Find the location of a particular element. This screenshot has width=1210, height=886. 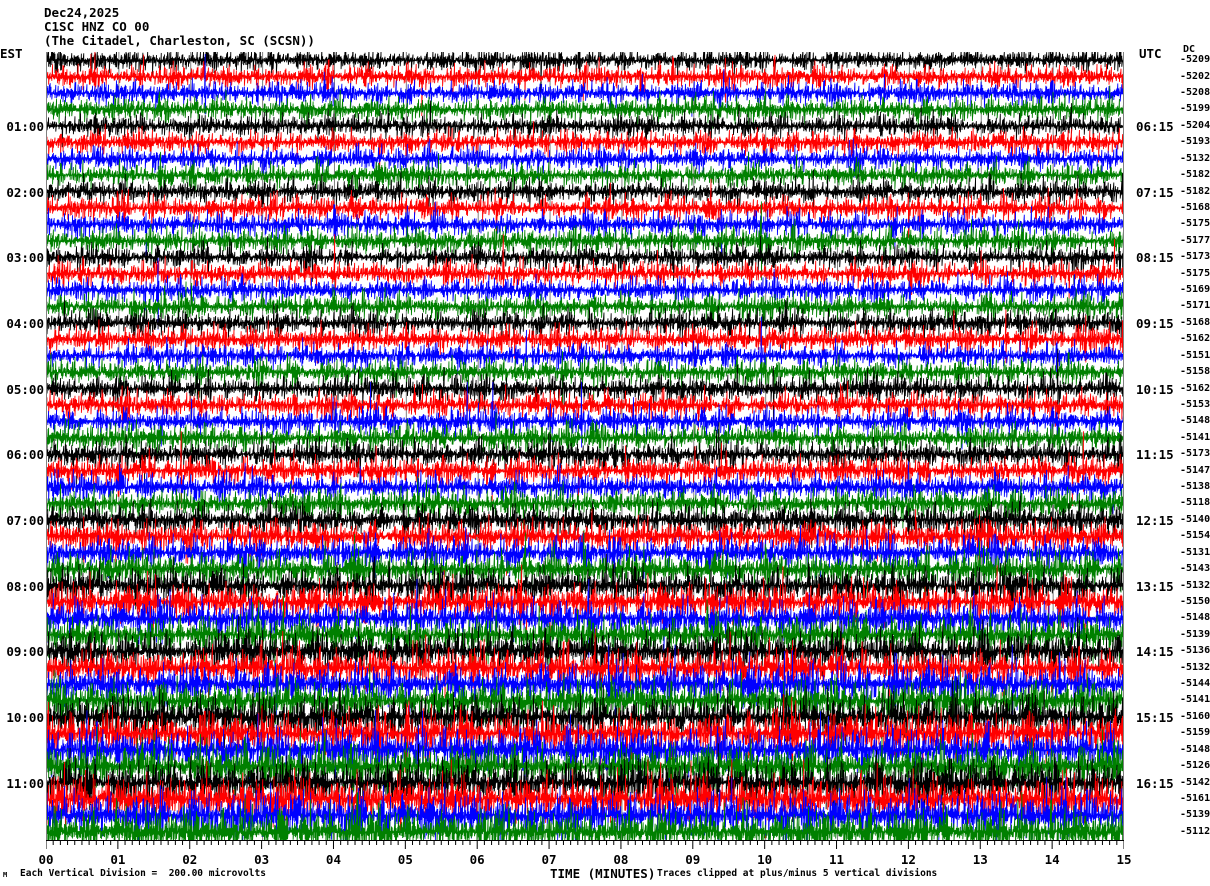

dc-value: -5140 is located at coordinates (1195, 519).